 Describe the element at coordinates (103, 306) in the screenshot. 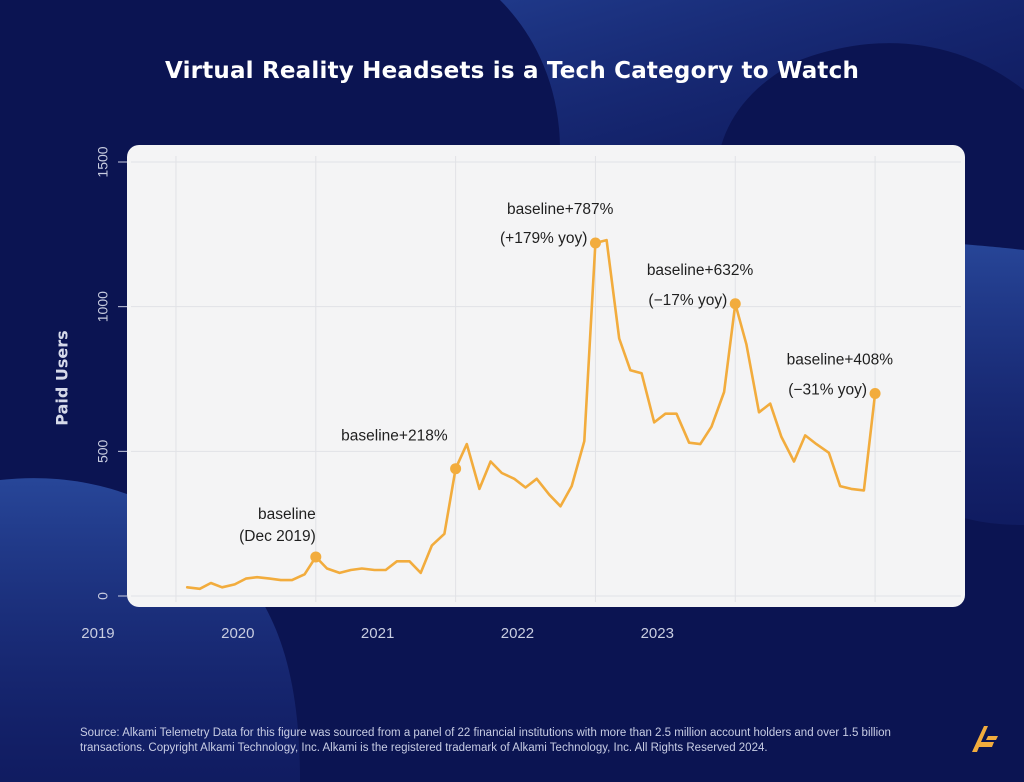

I see `y-tick-label: 1000` at that location.